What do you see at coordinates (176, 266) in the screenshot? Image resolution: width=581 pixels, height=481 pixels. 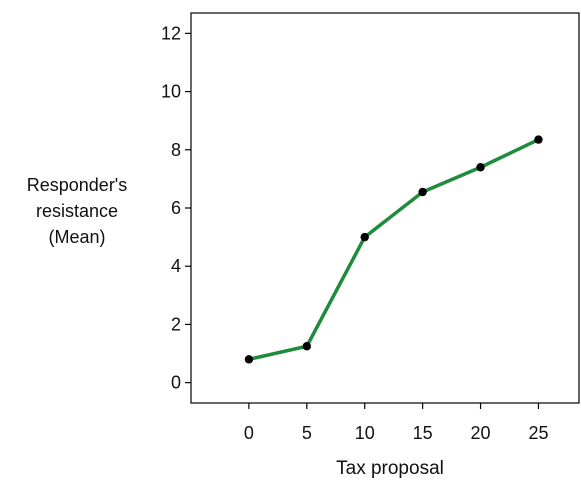 I see `y-tick-label: 4` at bounding box center [176, 266].